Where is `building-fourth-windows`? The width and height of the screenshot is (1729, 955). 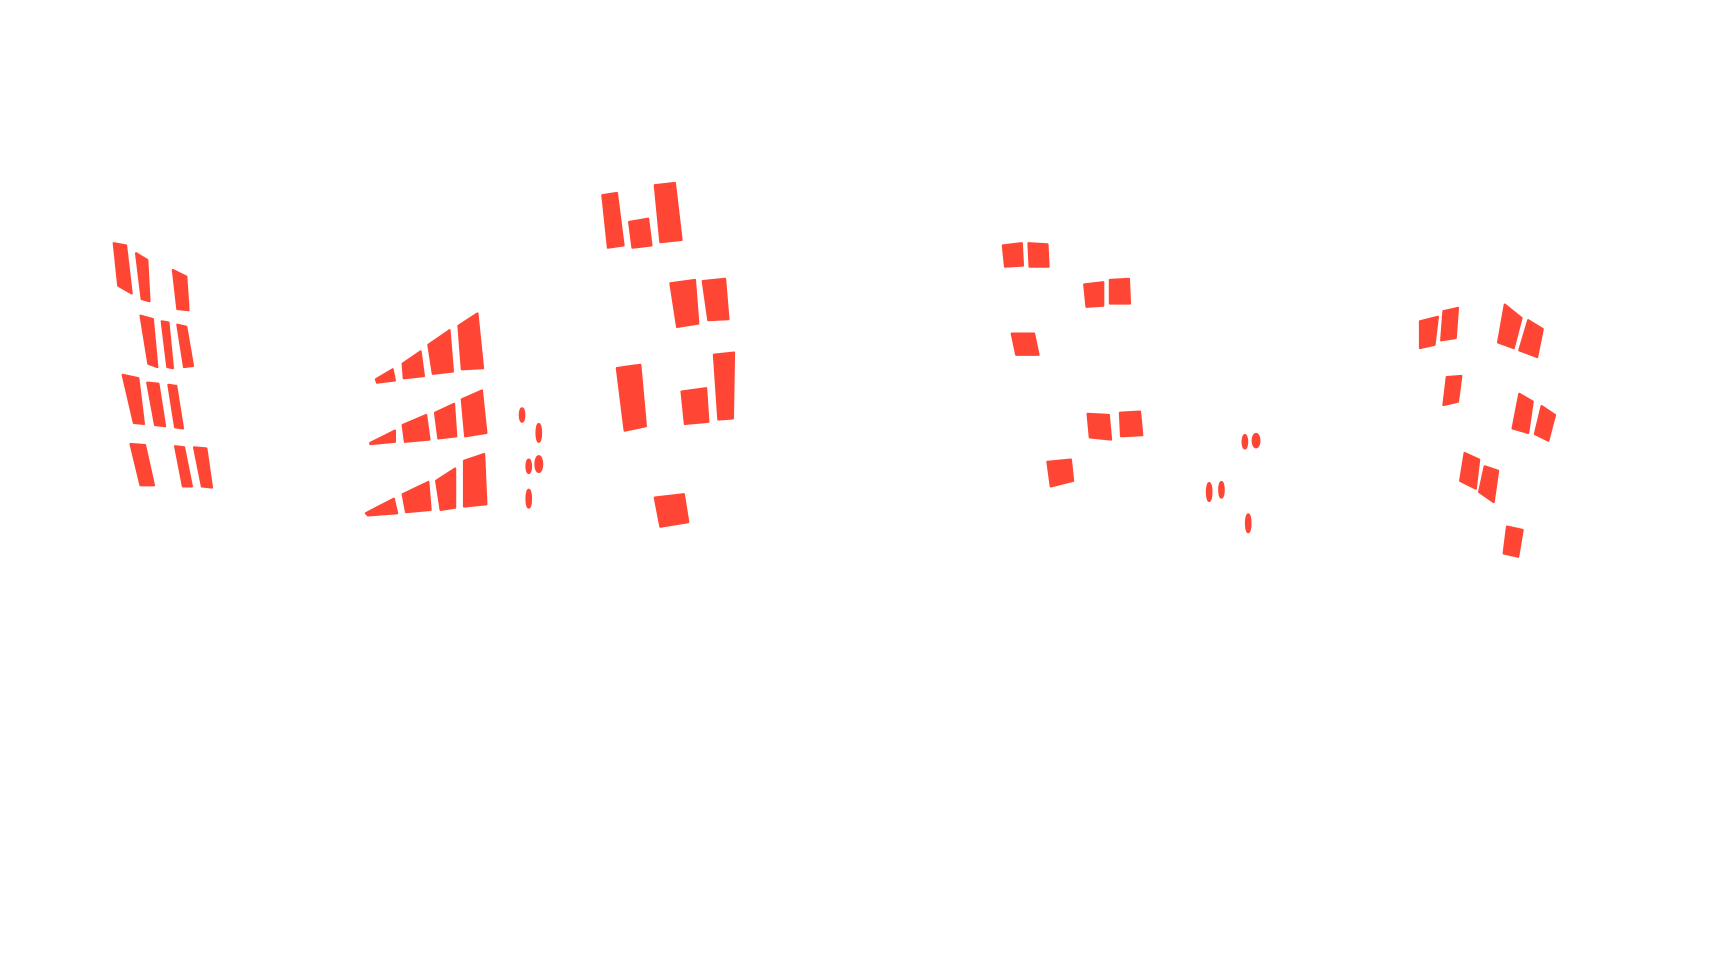 building-fourth-windows is located at coordinates (1131, 388).